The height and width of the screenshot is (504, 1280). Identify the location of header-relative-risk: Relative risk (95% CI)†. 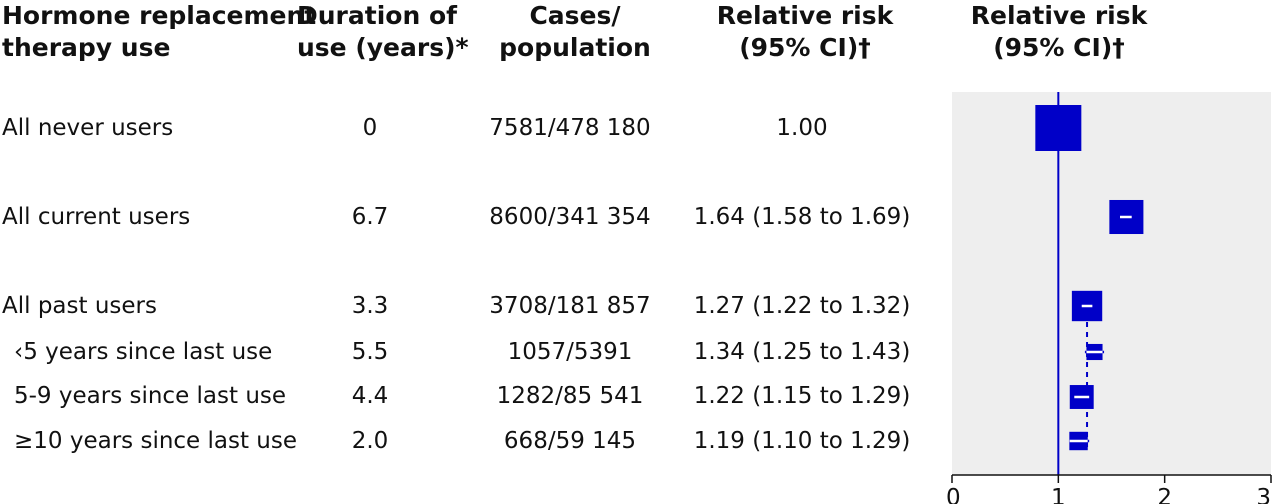
(805, 32).